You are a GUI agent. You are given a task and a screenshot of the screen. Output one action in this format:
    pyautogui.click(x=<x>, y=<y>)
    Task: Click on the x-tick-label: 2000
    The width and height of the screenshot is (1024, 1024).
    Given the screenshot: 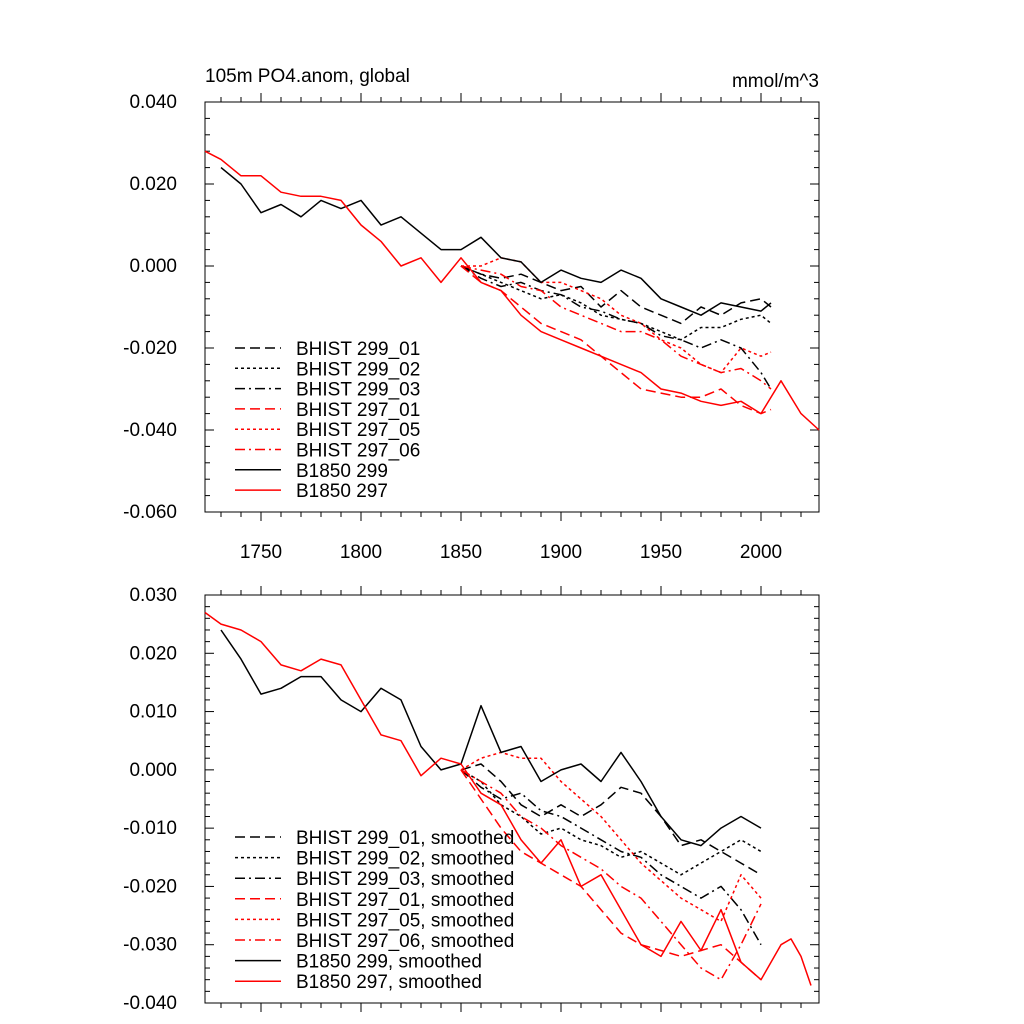 What is the action you would take?
    pyautogui.click(x=761, y=552)
    